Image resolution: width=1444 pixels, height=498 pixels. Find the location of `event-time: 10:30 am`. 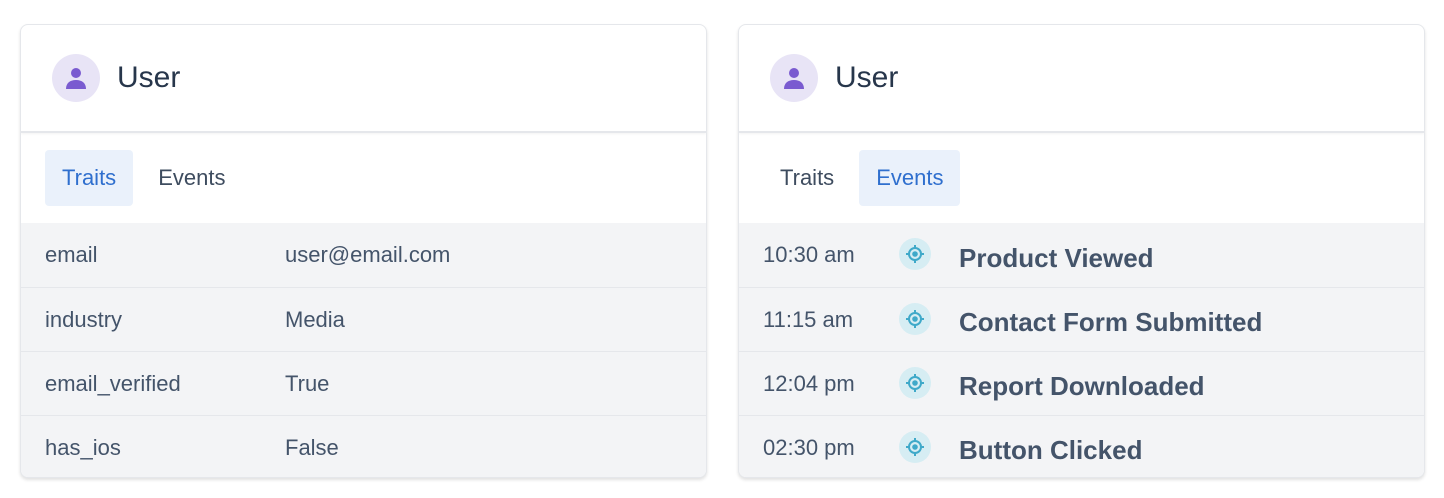

event-time: 10:30 am is located at coordinates (809, 254).